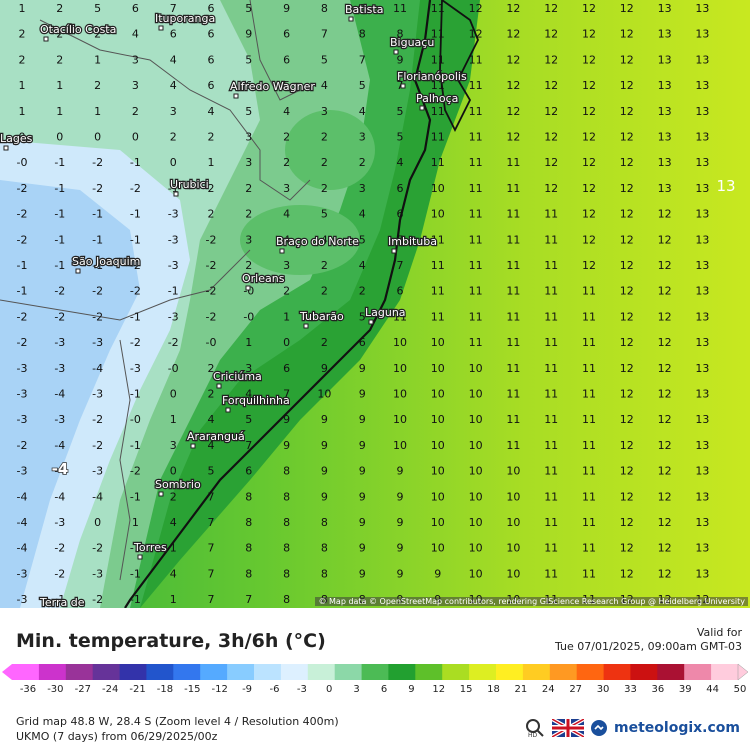 Image resolution: width=750 pixels, height=750 pixels. Describe the element at coordinates (535, 728) in the screenshot. I see `search-hd-icon: HD` at that location.